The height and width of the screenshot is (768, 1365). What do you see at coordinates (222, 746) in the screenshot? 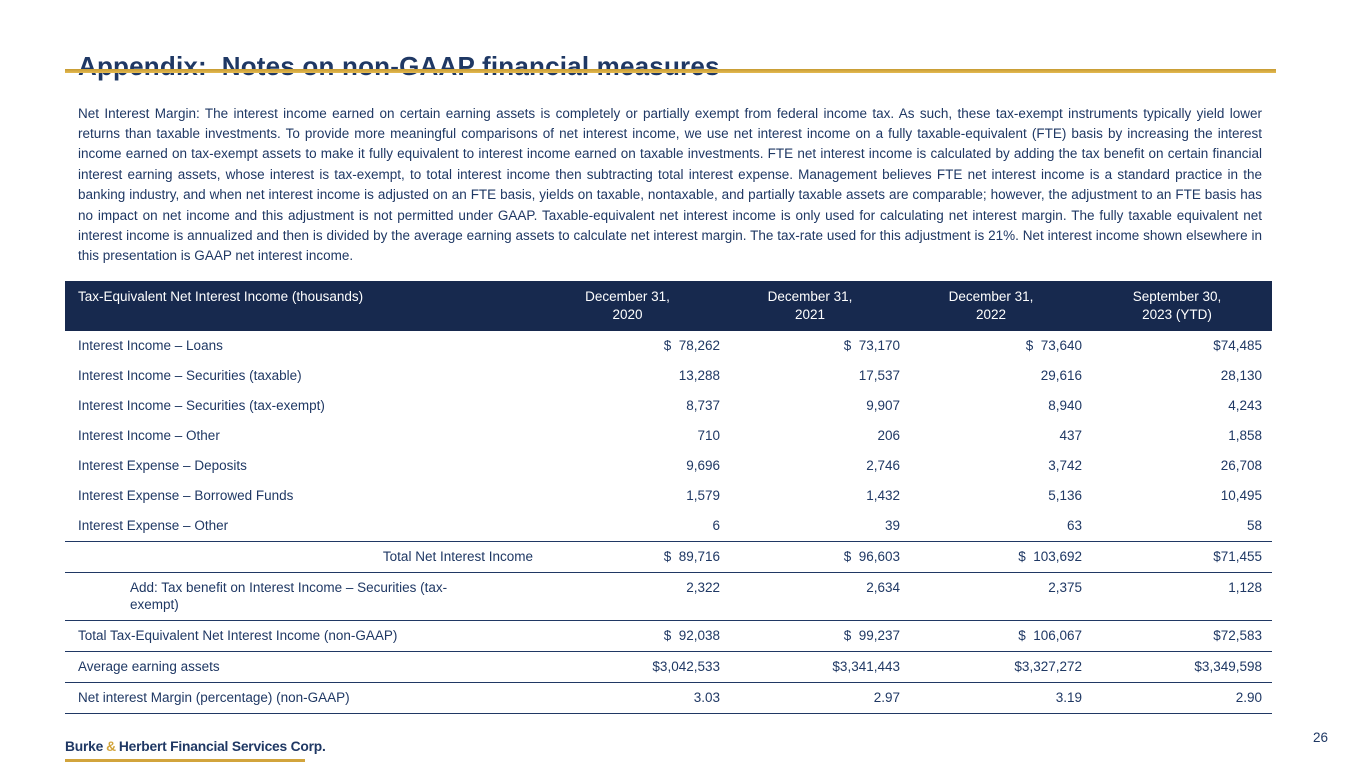
I see `logo-herbert: Herbert Financial Services Corp.` at bounding box center [222, 746].